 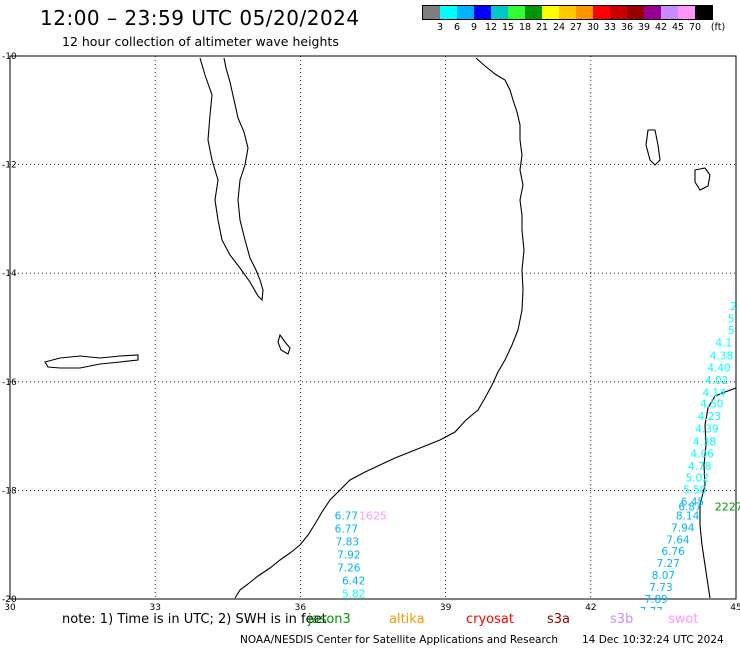 I want to click on wave-height-label: 4.78, so click(x=699, y=467).